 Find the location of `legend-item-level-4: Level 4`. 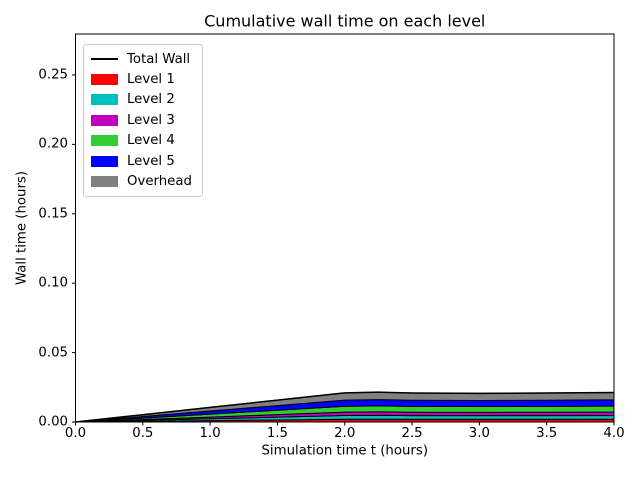

legend-item-level-4: Level 4 is located at coordinates (146, 141).